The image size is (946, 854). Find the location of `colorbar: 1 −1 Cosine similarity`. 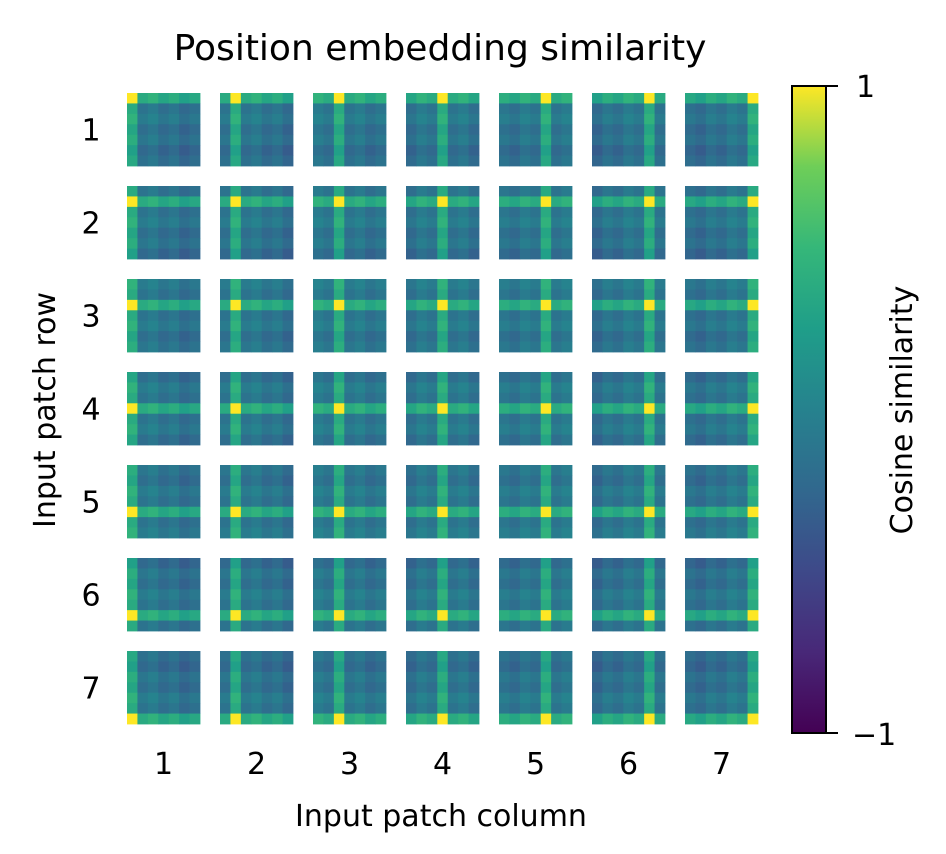

colorbar: 1 −1 Cosine similarity is located at coordinates (855, 411).